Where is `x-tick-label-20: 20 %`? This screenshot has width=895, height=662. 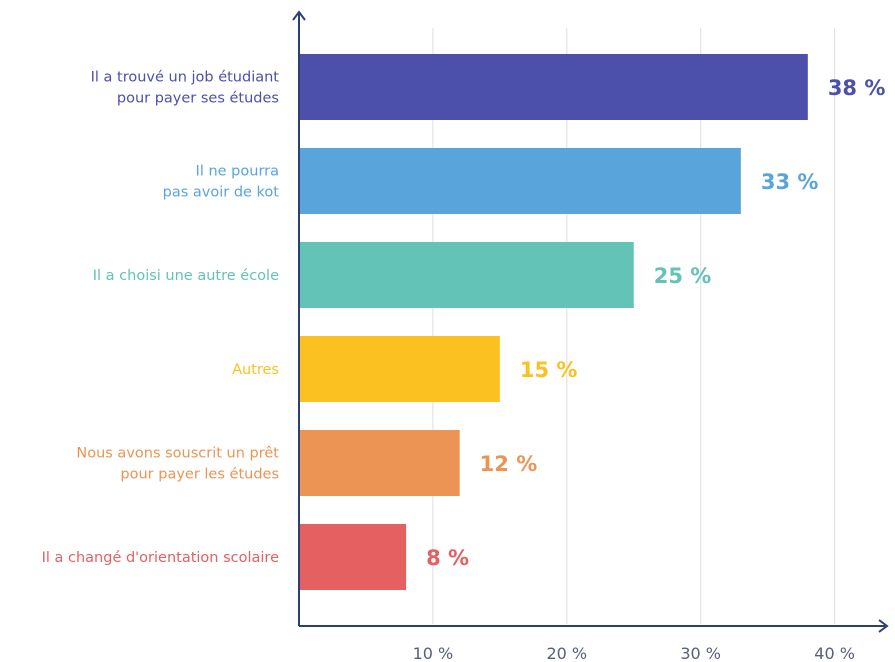
x-tick-label-20: 20 % is located at coordinates (566, 653).